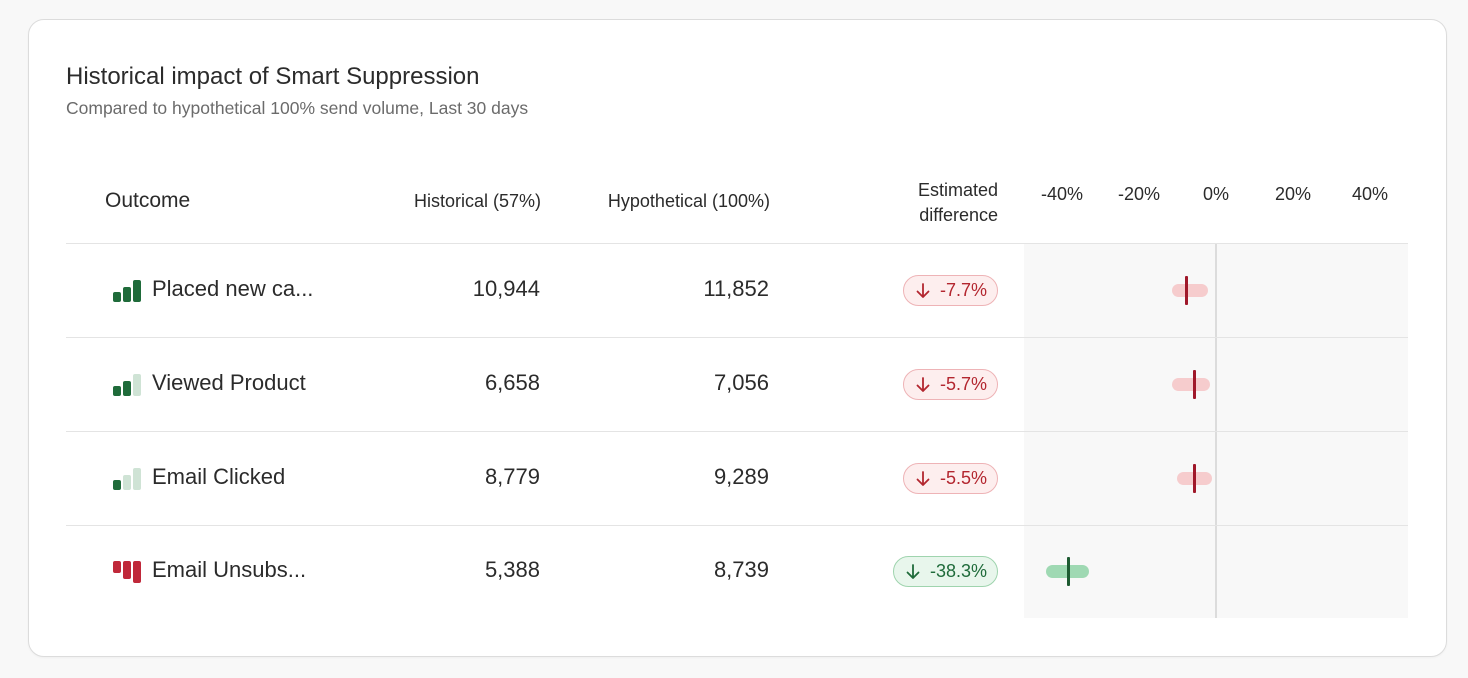  What do you see at coordinates (148, 200) in the screenshot?
I see `column-header-outcome: Outcome` at bounding box center [148, 200].